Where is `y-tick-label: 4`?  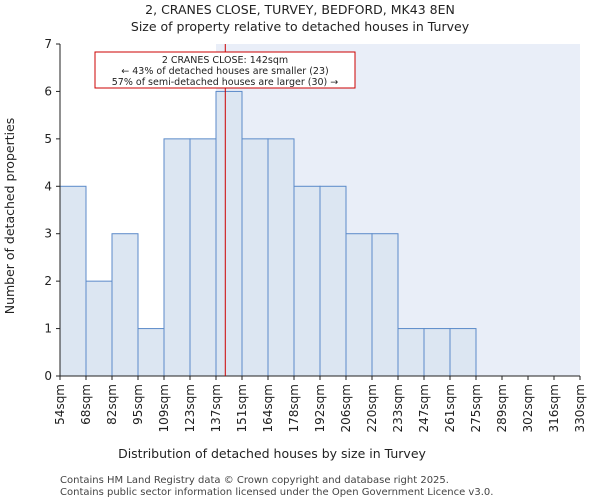
y-tick-label: 4 is located at coordinates (48, 186).